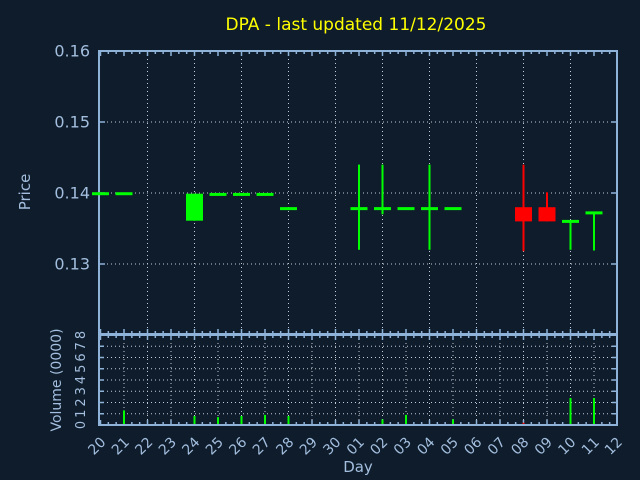 The width and height of the screenshot is (640, 480). Describe the element at coordinates (358, 467) in the screenshot. I see `day-axis-label: Day` at that location.